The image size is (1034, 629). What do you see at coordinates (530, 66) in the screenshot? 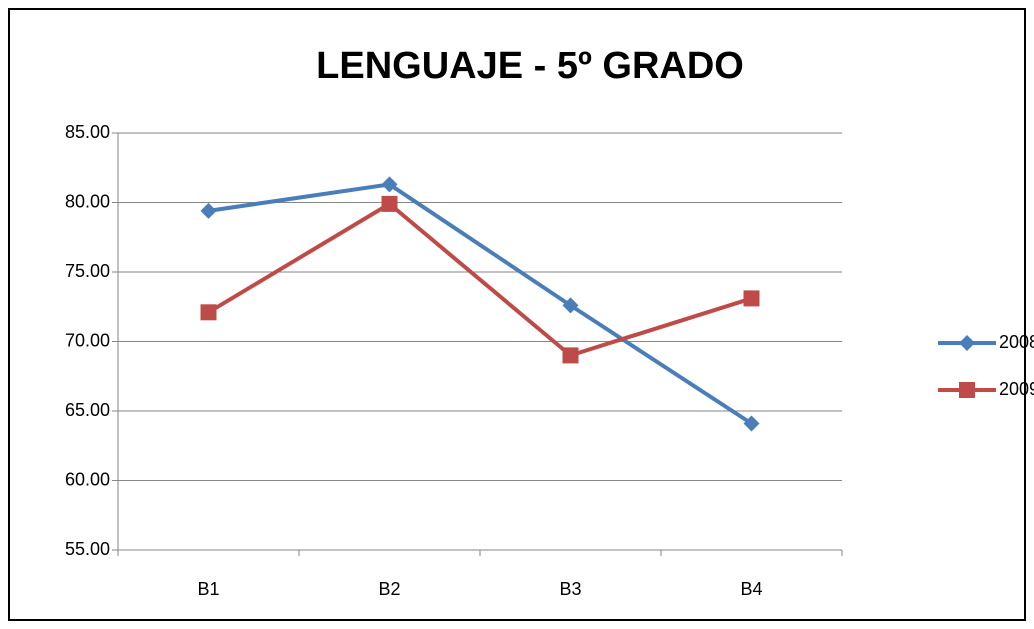
I see `chart-title: LENGUAJE - 5º GRADO` at bounding box center [530, 66].